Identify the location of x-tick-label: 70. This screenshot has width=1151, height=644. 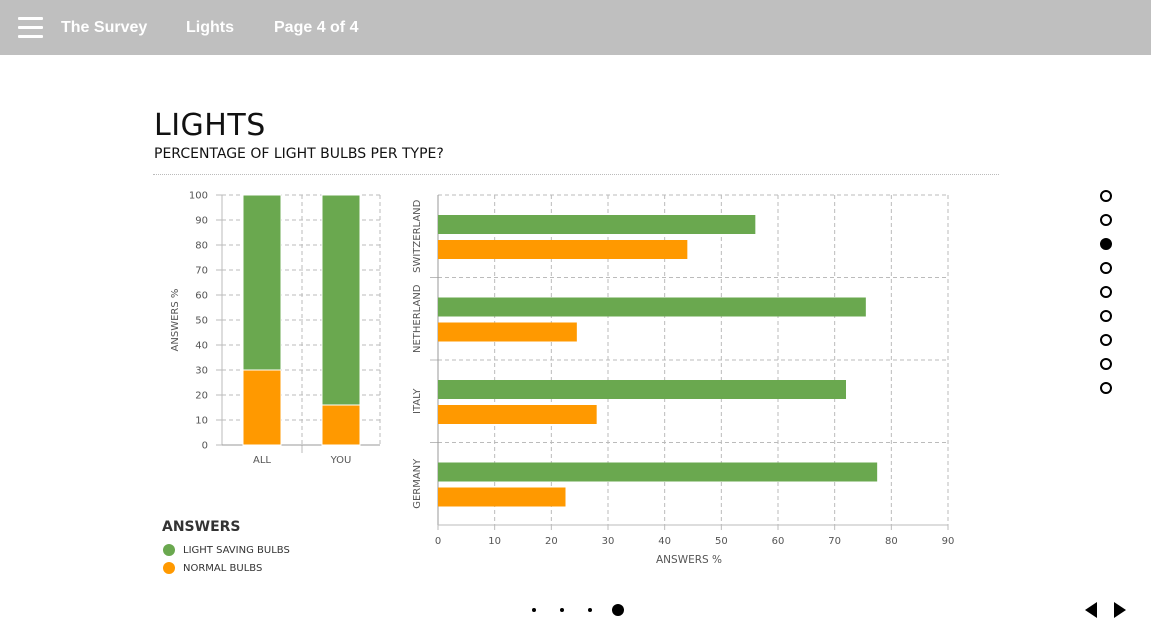
(834, 541).